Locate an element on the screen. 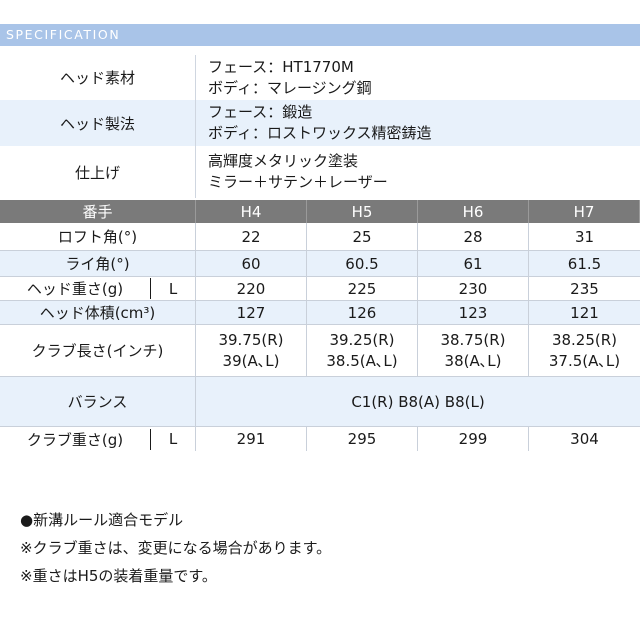 The height and width of the screenshot is (640, 640). cell: 39.25(R) 38.5(A､L) is located at coordinates (362, 350).